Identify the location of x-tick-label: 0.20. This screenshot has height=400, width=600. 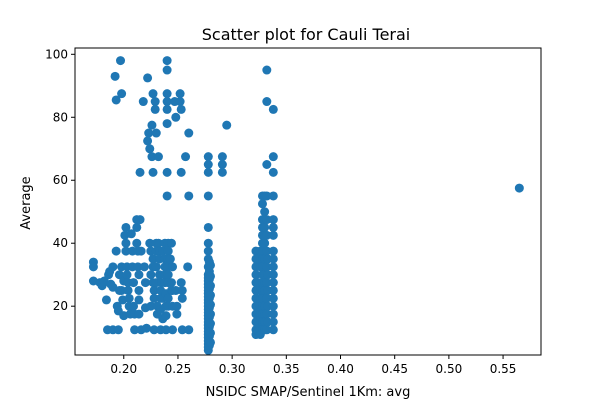
(123, 369).